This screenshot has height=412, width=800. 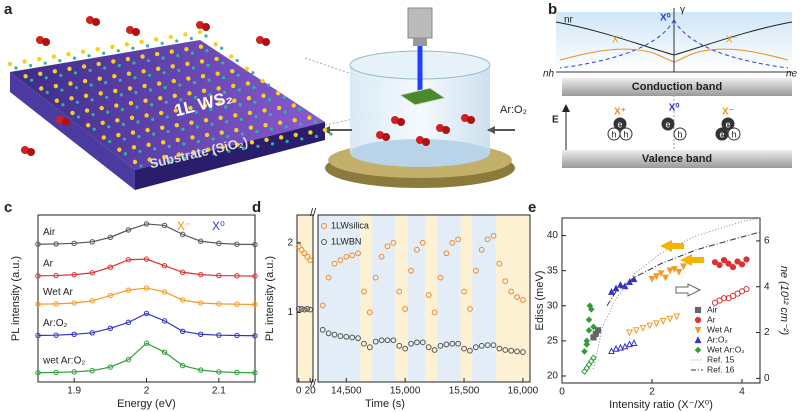 What do you see at coordinates (184, 226) in the screenshot?
I see `annotation: X⁻` at bounding box center [184, 226].